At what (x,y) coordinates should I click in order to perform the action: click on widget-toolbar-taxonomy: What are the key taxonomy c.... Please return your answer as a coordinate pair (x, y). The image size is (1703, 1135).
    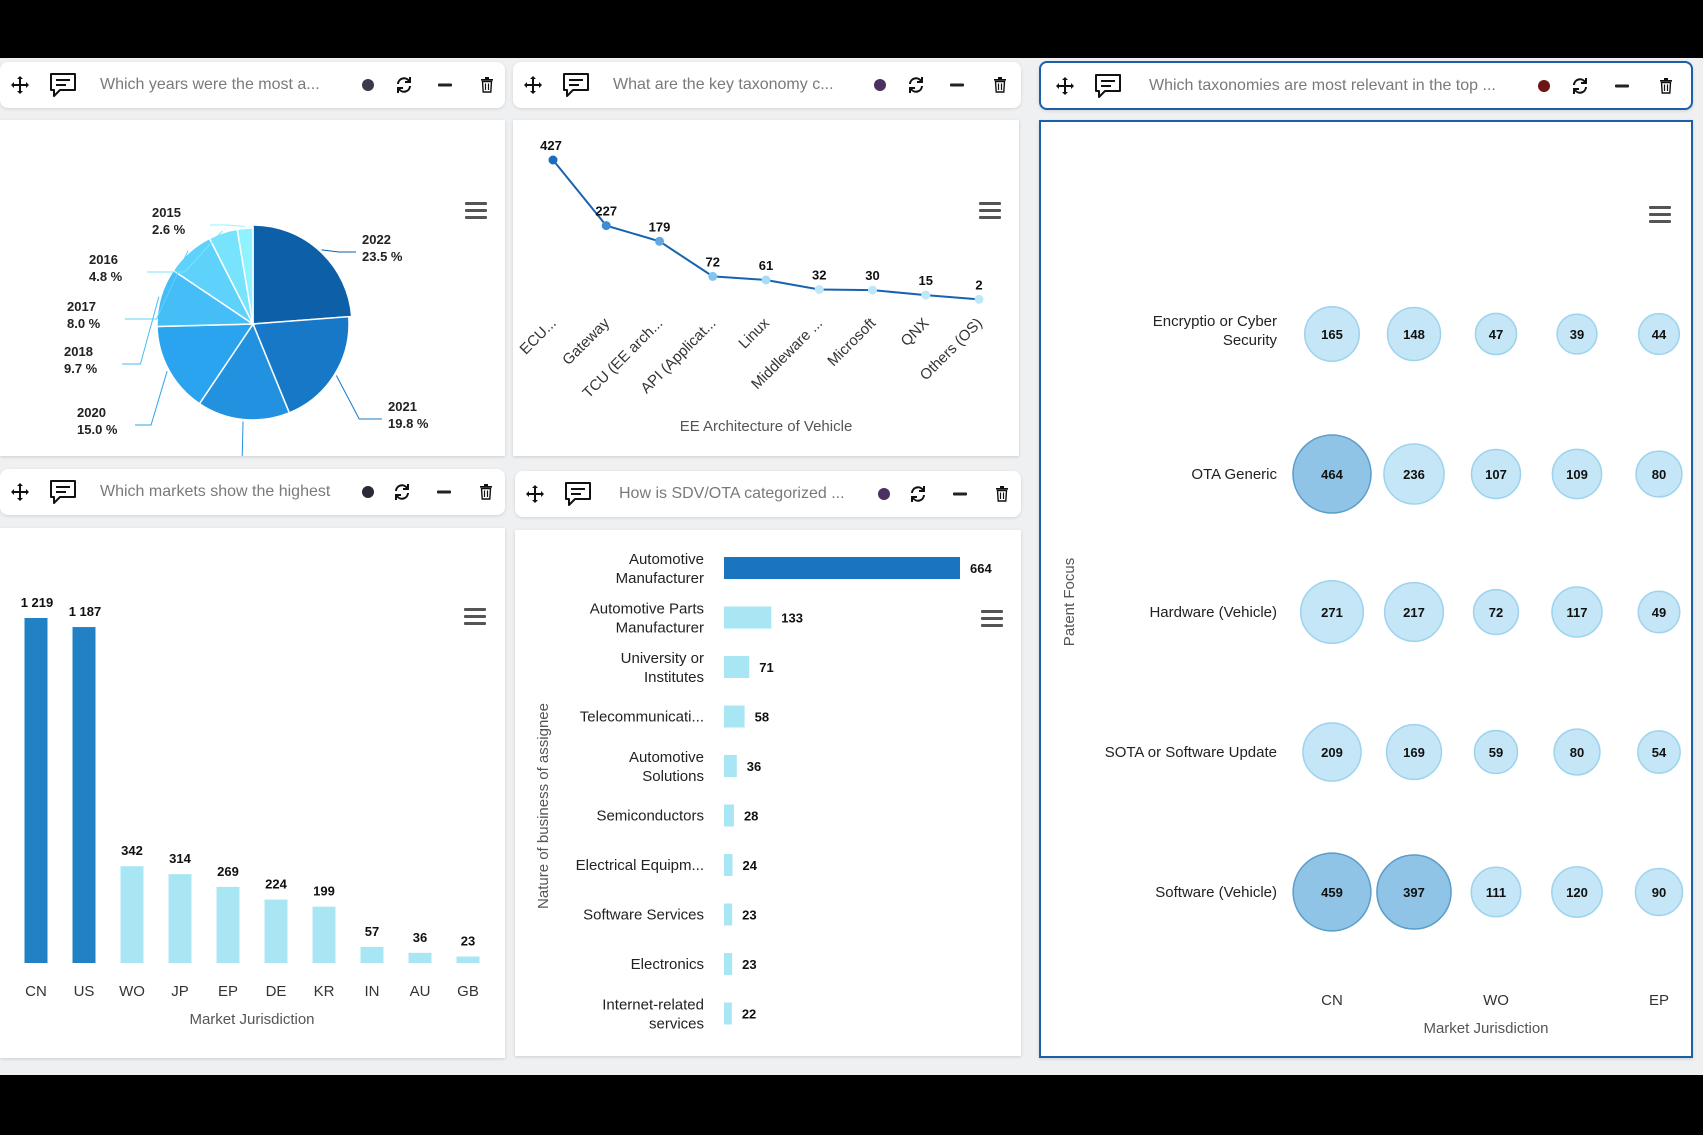
    Looking at the image, I should click on (767, 85).